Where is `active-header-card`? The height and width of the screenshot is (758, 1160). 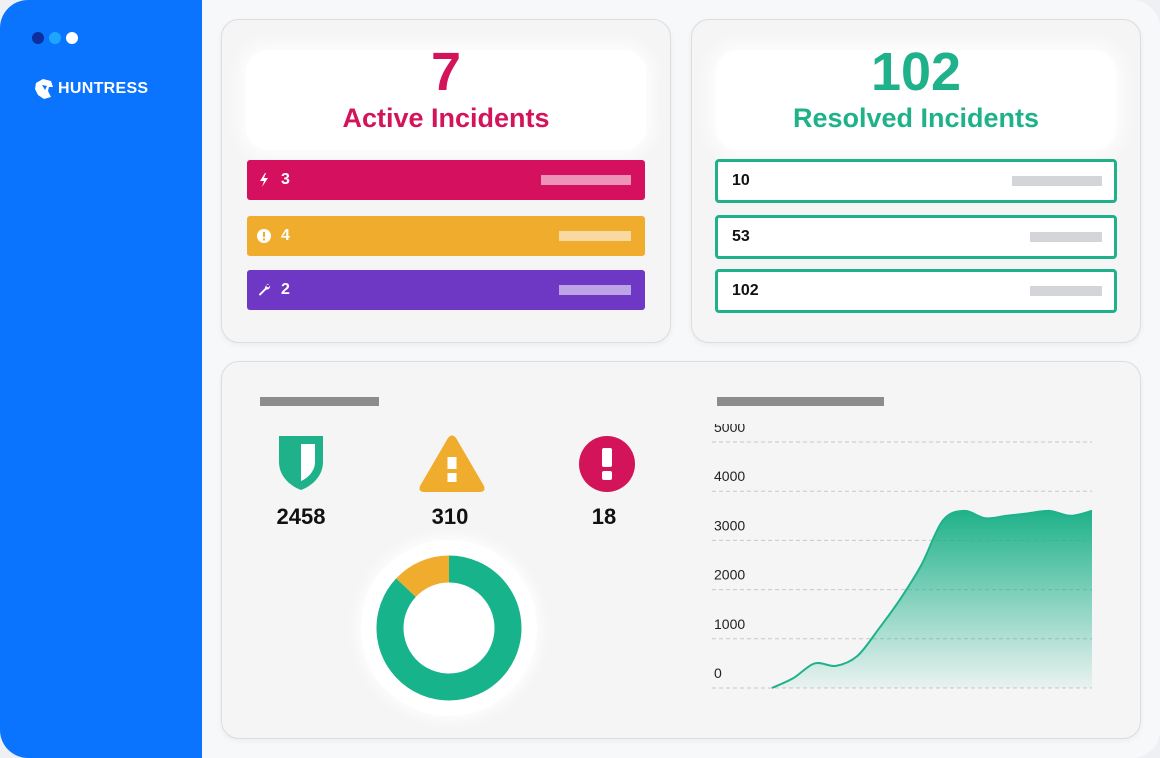 active-header-card is located at coordinates (446, 100).